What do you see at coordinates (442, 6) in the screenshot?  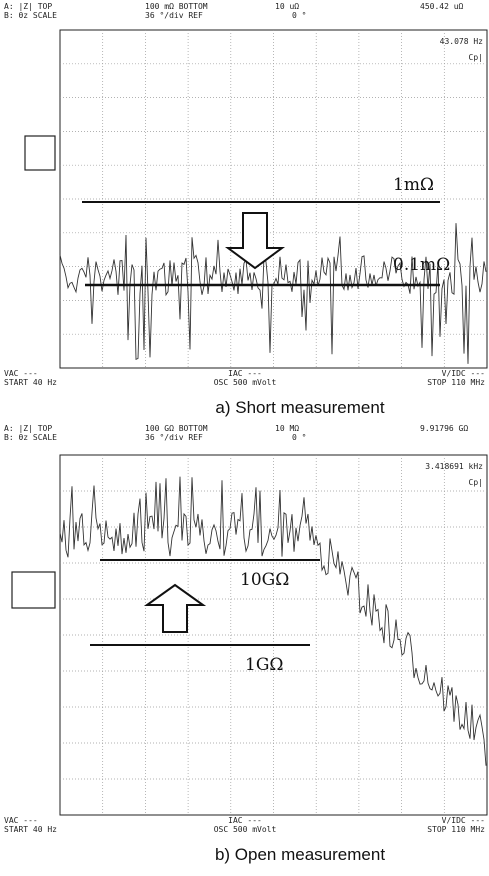 I see `header-text: 450.42 uΩ` at bounding box center [442, 6].